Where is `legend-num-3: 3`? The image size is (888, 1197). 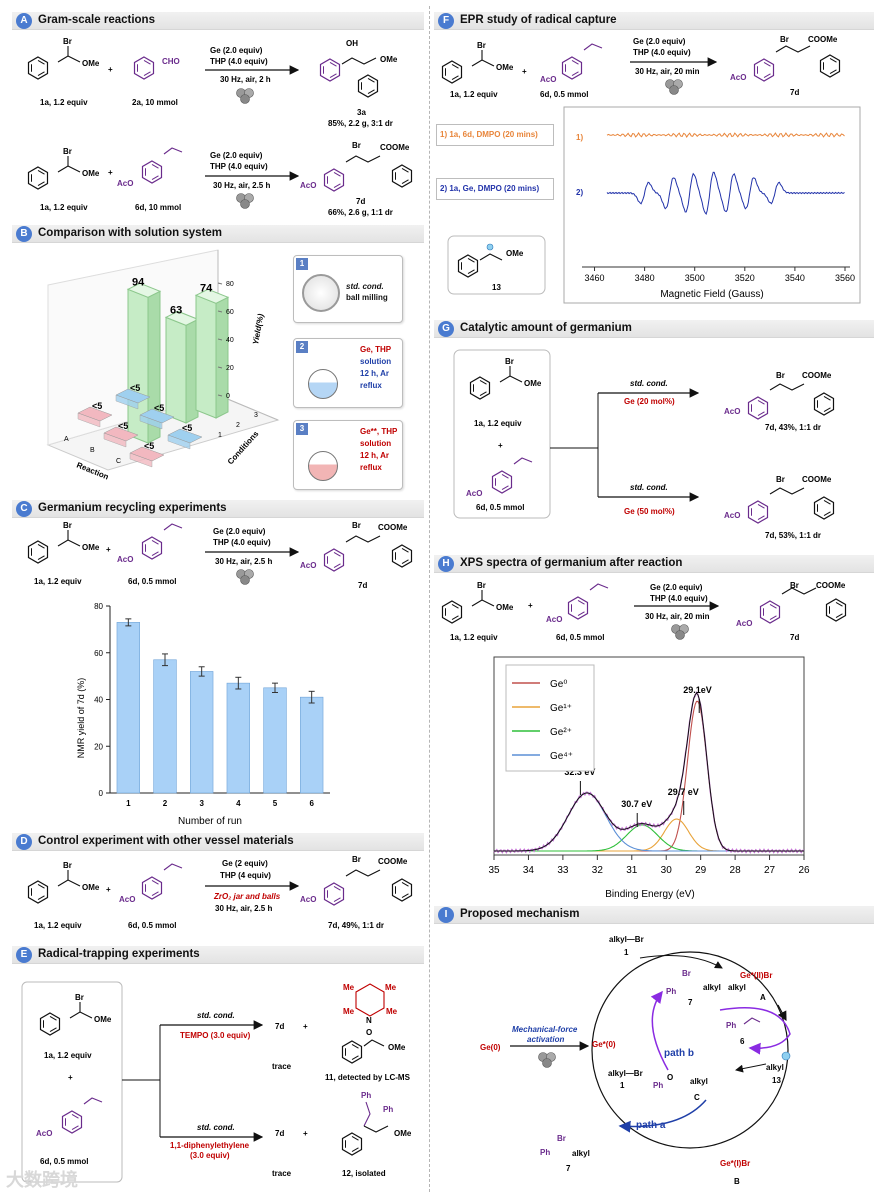
legend-num-3: 3 is located at coordinates (302, 429).